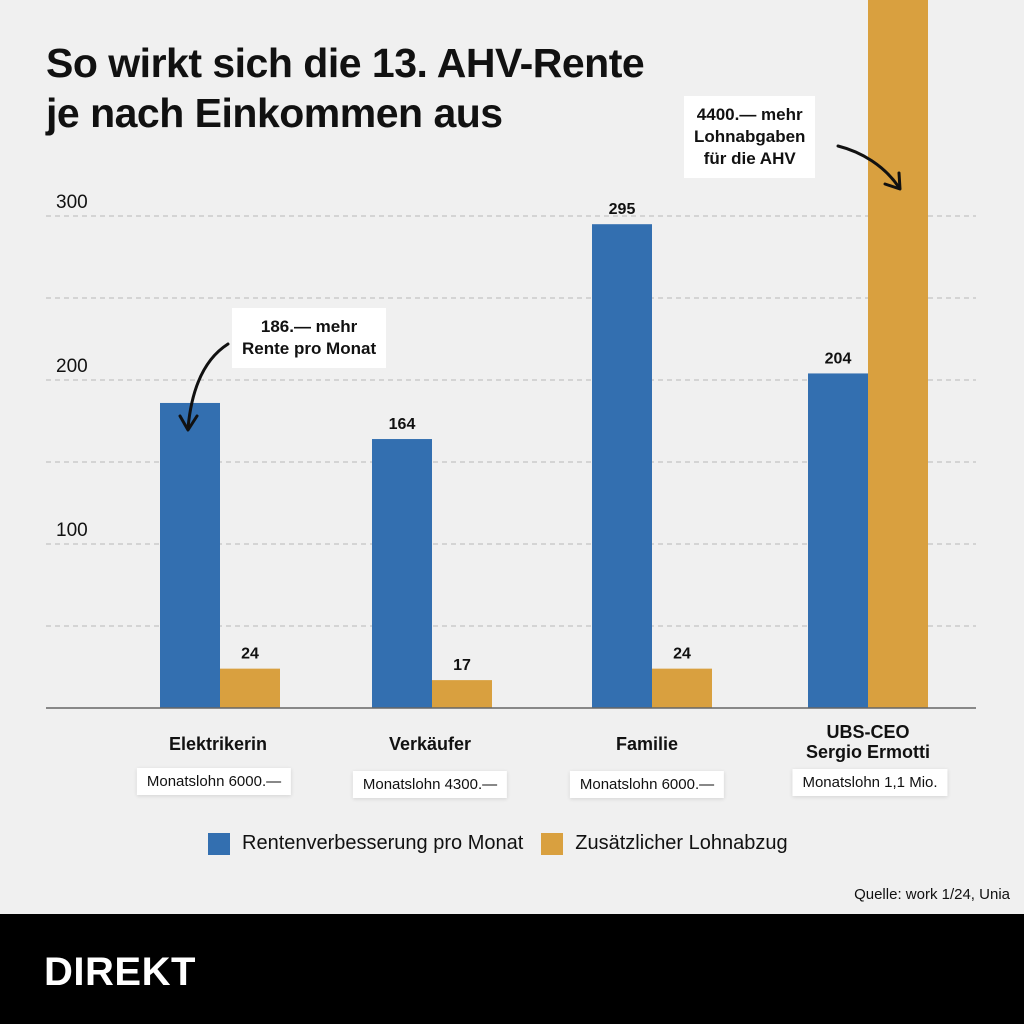 The image size is (1024, 1024). I want to click on salary-label-family: Monatslohn 6000.—, so click(647, 784).